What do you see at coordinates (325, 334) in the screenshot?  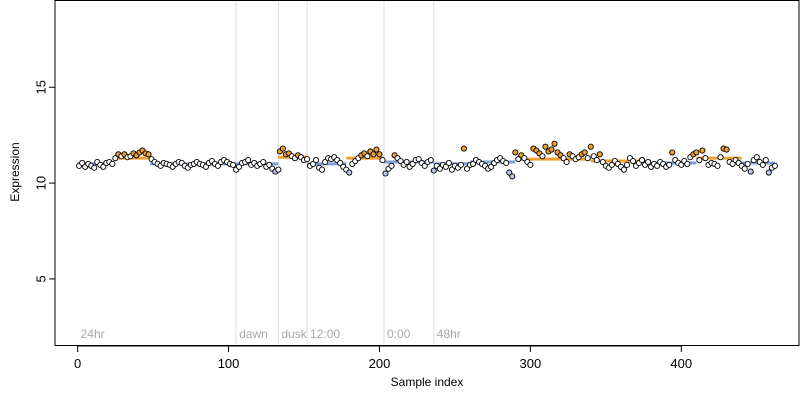 I see `condition-label: 12:00` at bounding box center [325, 334].